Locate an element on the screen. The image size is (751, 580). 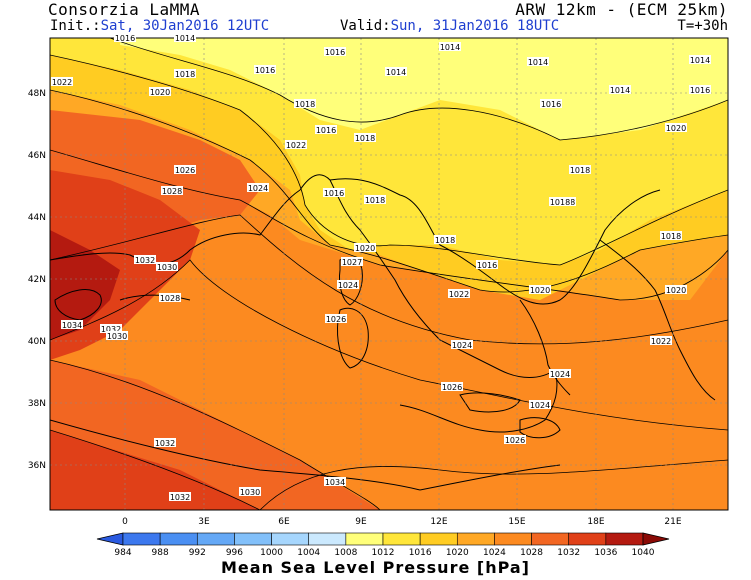
colorbar-tick-label: 1036 is located at coordinates (605, 553).